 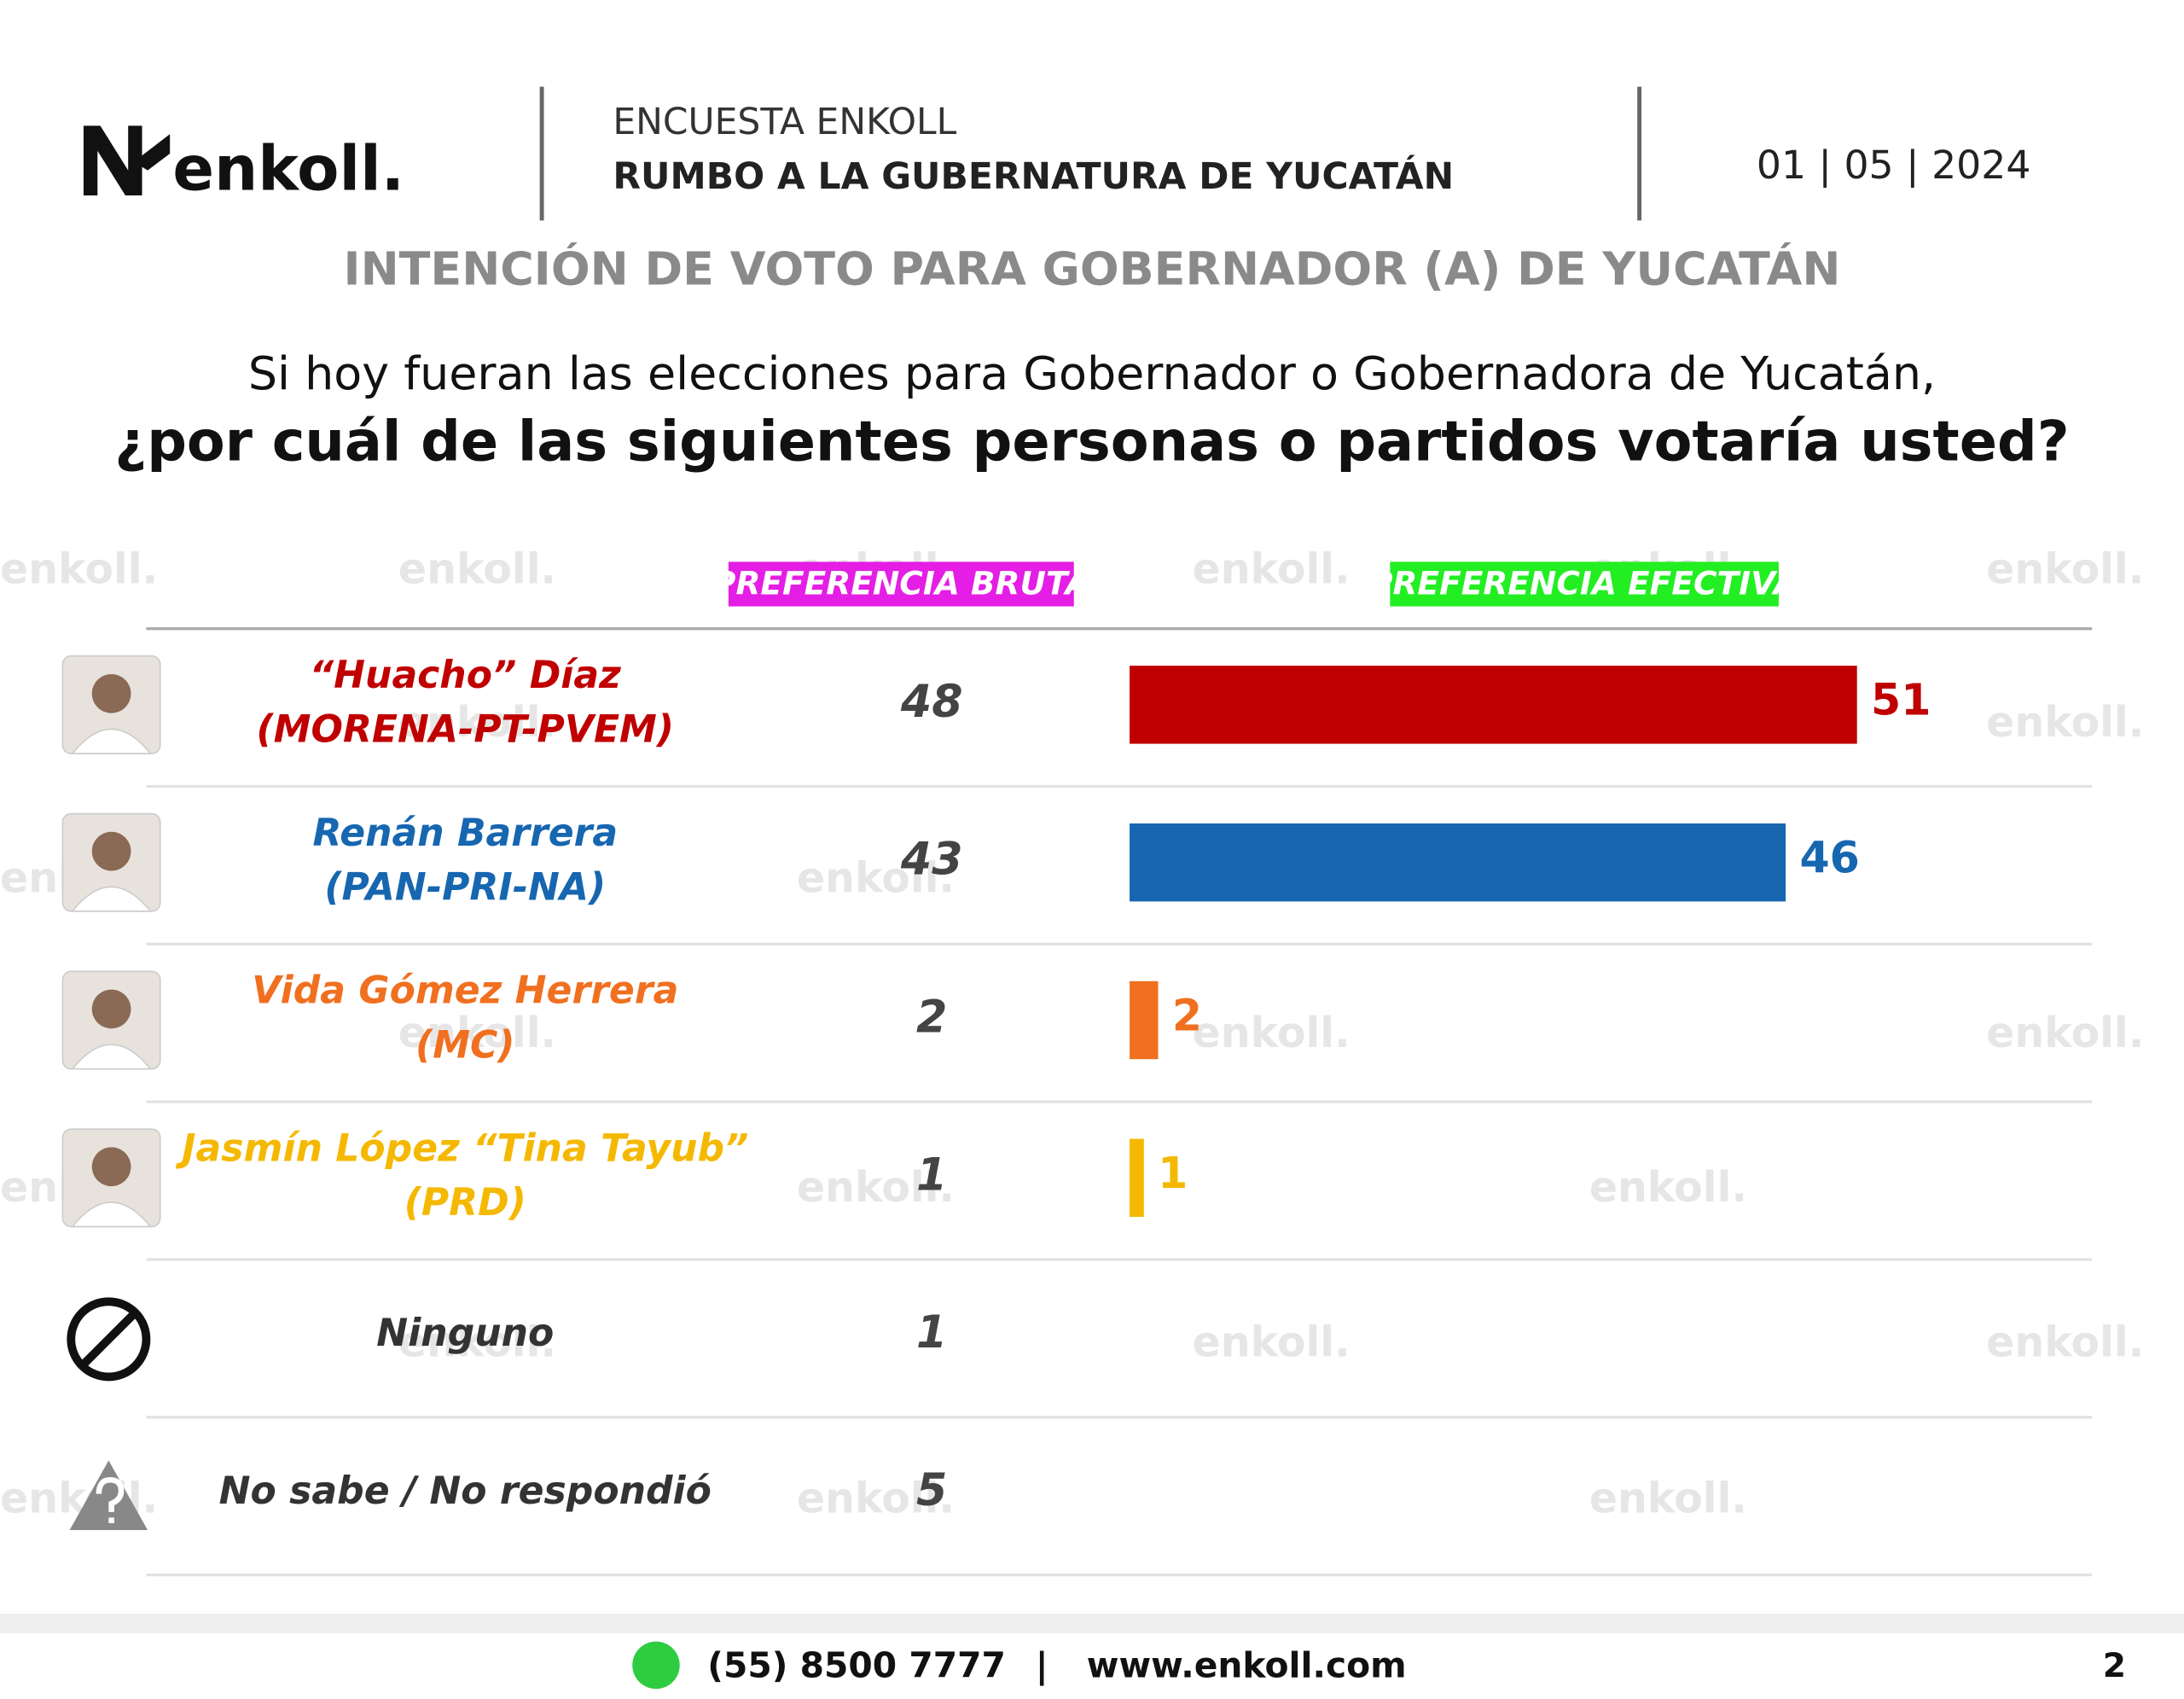 What do you see at coordinates (465, 1045) in the screenshot?
I see `category-label: (MC)` at bounding box center [465, 1045].